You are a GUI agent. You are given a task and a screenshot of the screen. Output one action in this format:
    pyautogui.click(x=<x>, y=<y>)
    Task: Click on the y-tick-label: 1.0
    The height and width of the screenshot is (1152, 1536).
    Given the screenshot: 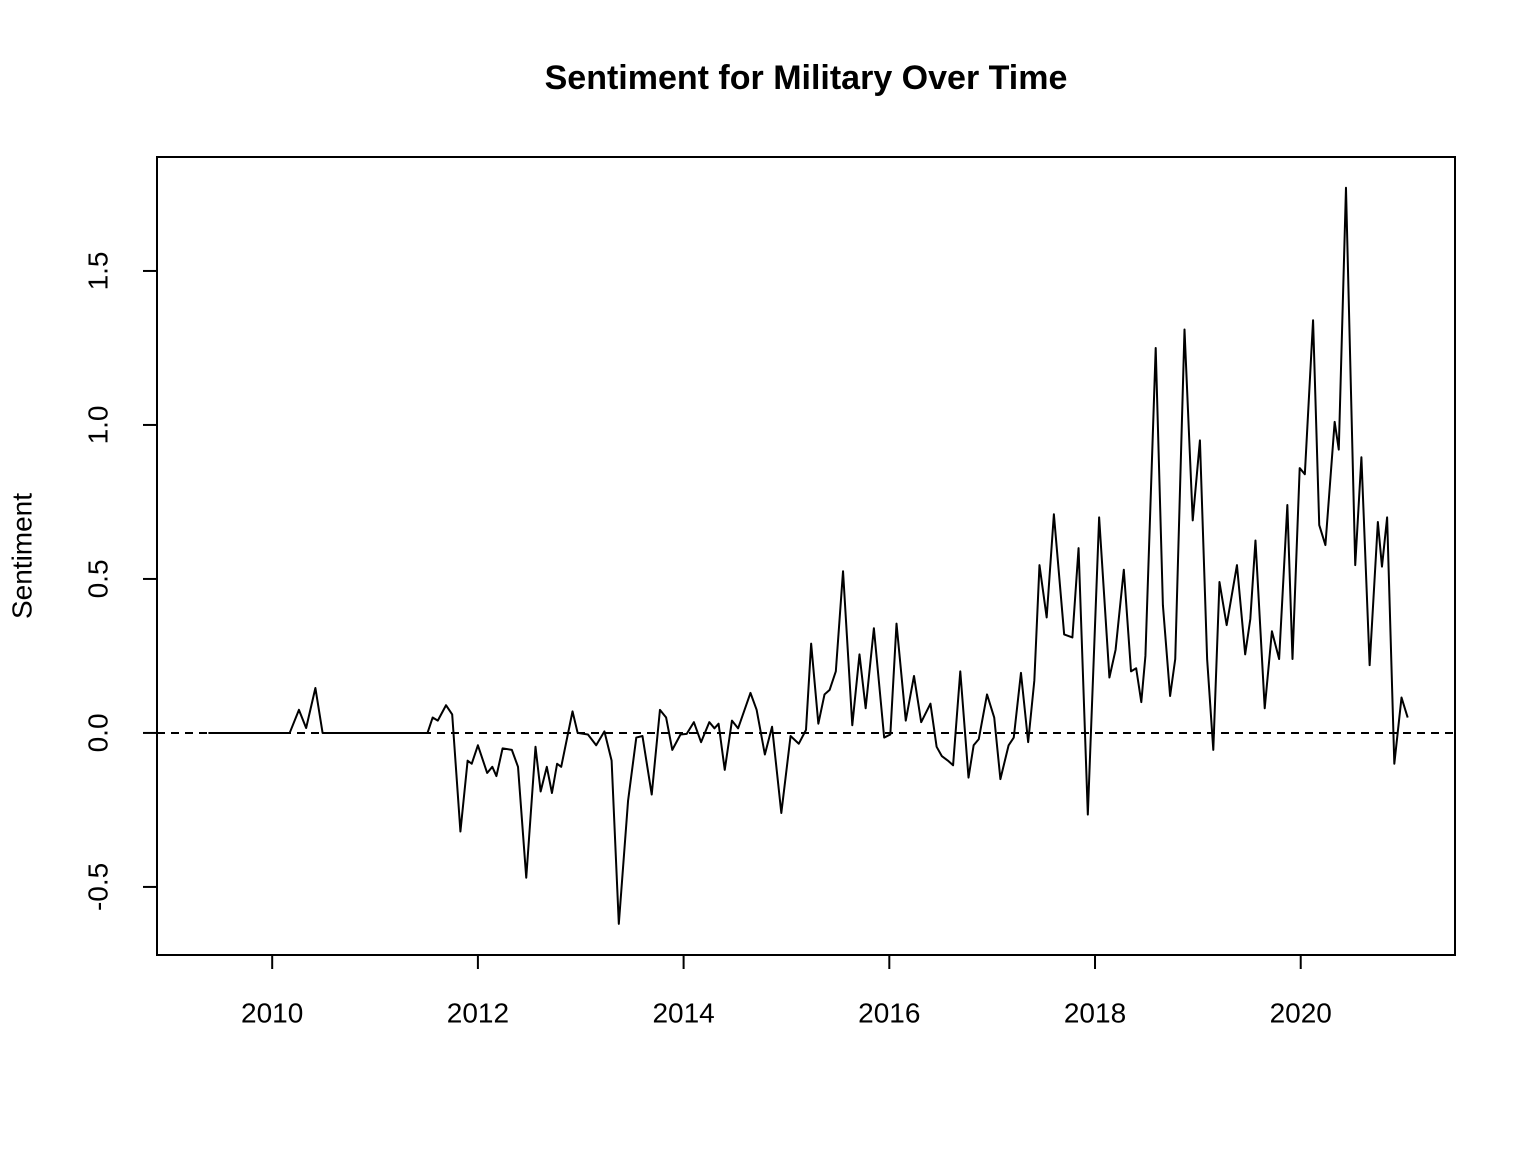 What is the action you would take?
    pyautogui.click(x=97, y=424)
    